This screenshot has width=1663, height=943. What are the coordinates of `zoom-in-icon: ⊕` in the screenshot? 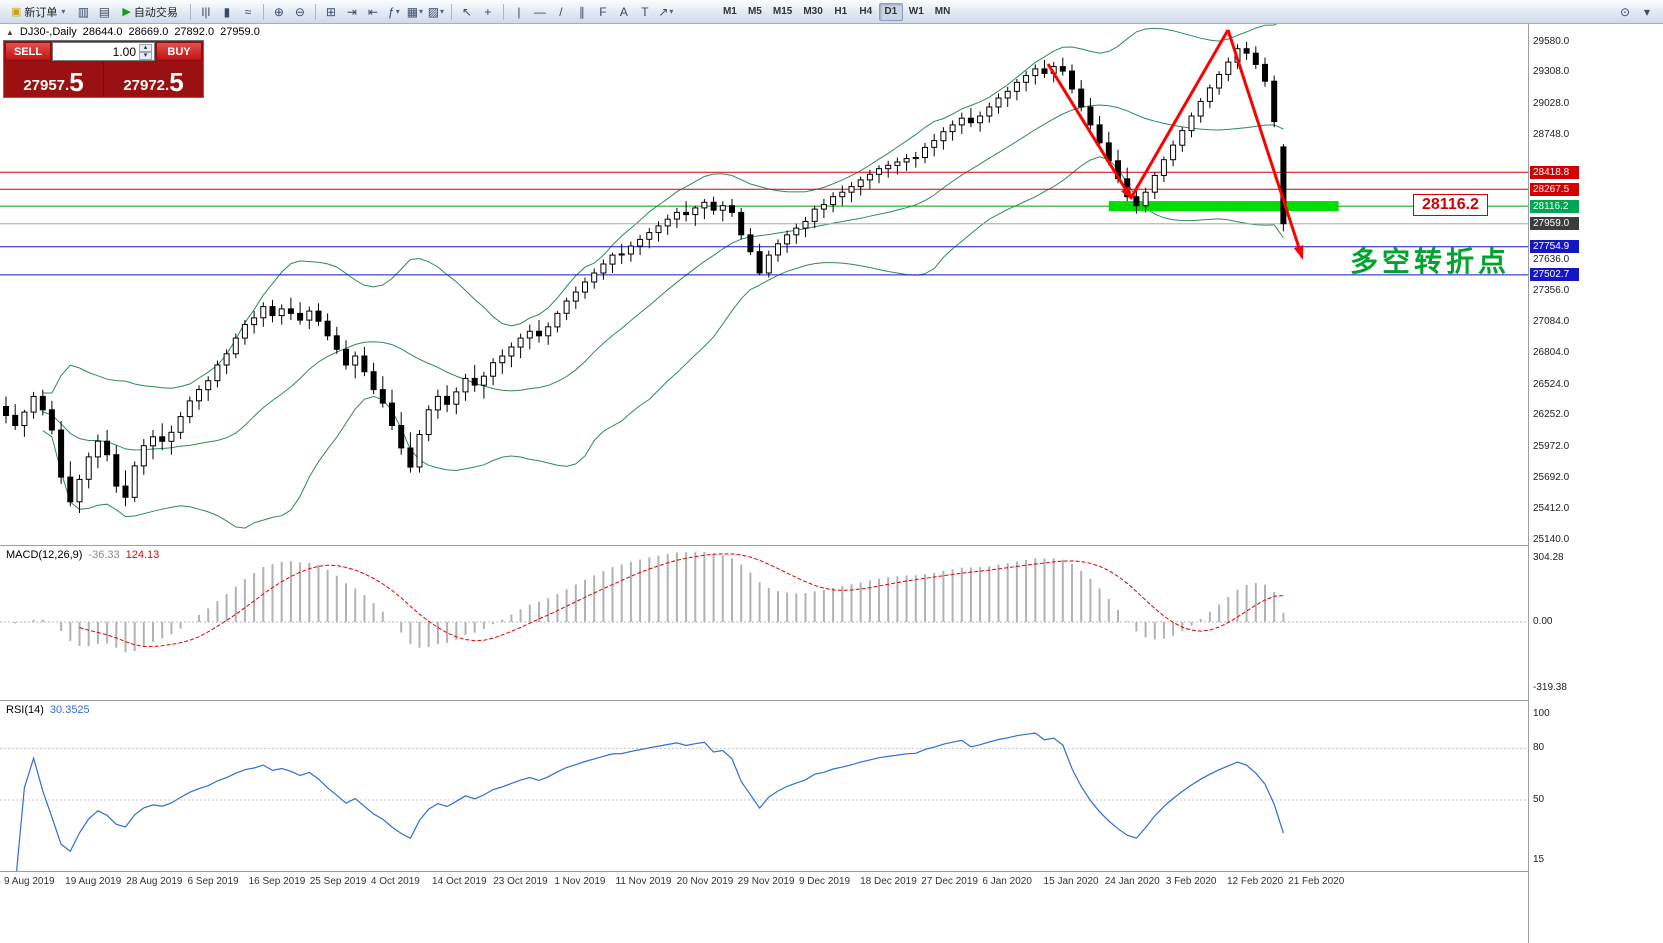 It's located at (279, 12).